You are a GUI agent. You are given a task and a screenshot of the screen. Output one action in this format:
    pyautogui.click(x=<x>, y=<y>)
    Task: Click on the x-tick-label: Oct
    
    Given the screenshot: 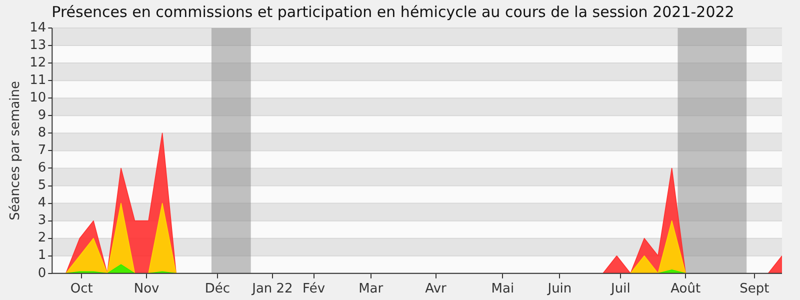 What is the action you would take?
    pyautogui.click(x=81, y=289)
    